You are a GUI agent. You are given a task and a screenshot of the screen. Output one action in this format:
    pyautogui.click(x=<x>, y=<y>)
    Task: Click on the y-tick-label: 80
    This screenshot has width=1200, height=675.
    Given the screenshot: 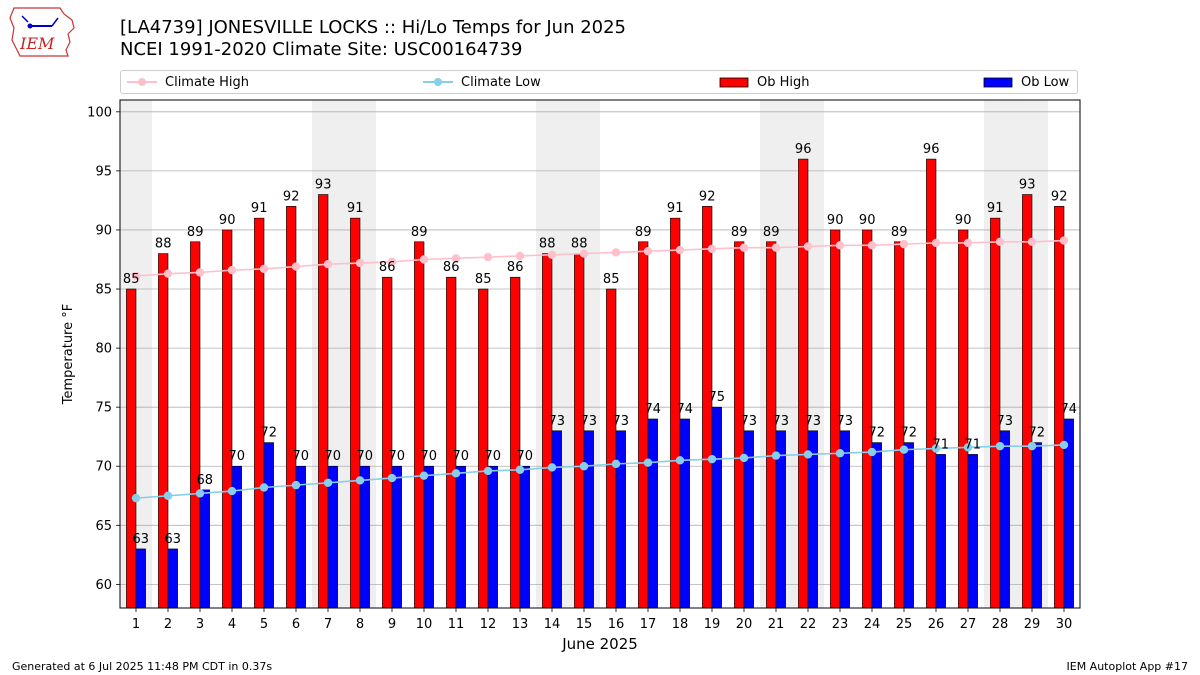 What is the action you would take?
    pyautogui.click(x=103, y=349)
    